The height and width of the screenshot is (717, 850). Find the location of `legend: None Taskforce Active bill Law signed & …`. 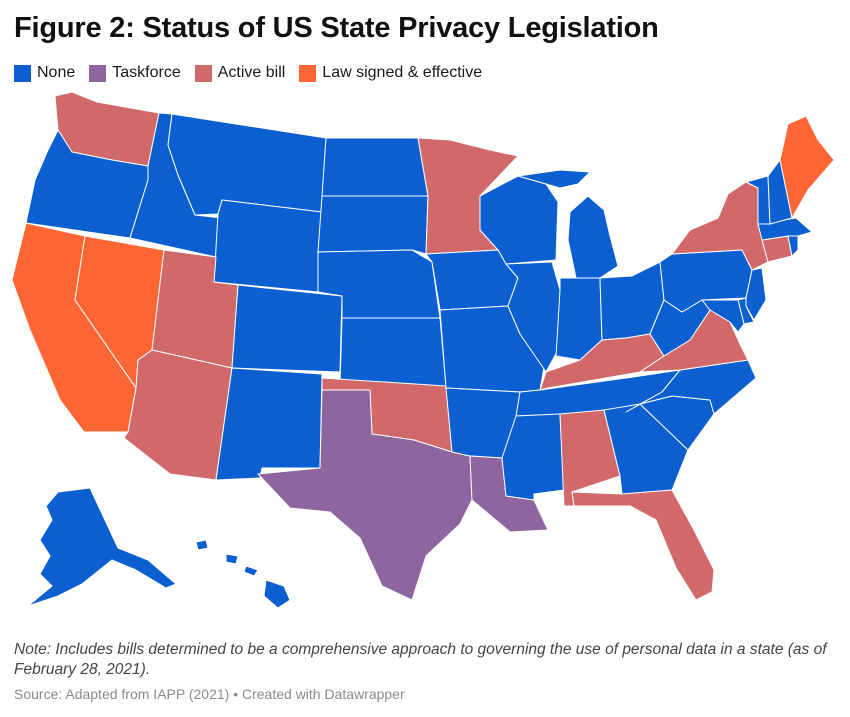

legend: None Taskforce Active bill Law signed & … is located at coordinates (255, 73).